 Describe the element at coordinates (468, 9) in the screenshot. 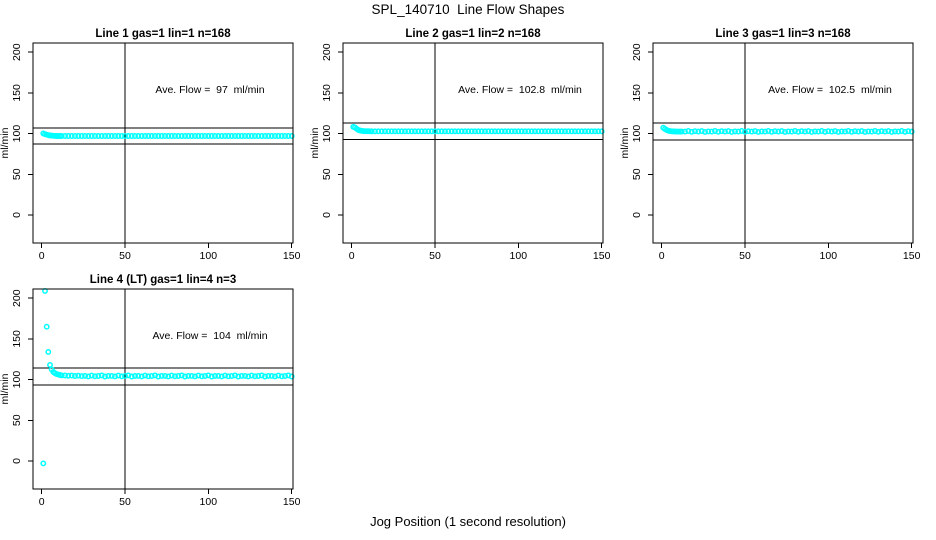

I see `figure-title: SPL_140710 Line Flow Shapes` at that location.